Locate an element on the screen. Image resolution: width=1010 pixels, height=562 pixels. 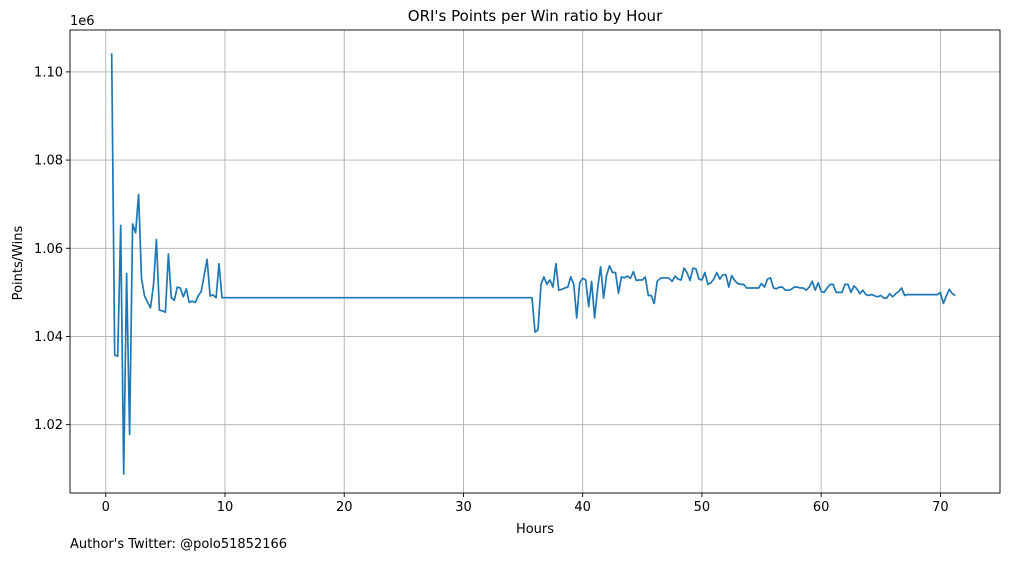
x-tick-label: 50 is located at coordinates (702, 507).